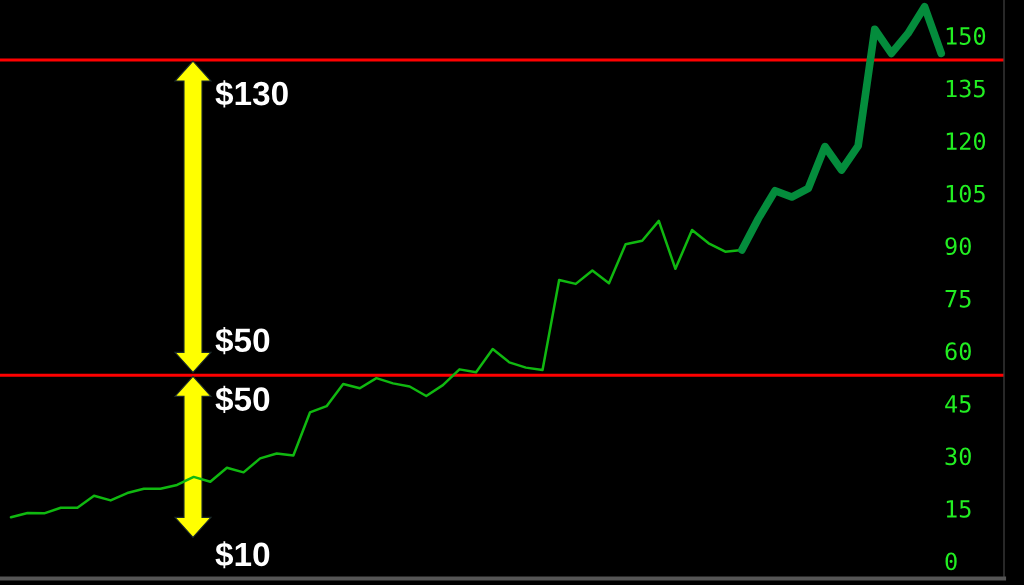  Describe the element at coordinates (958, 456) in the screenshot. I see `y-tick-label: 30` at that location.